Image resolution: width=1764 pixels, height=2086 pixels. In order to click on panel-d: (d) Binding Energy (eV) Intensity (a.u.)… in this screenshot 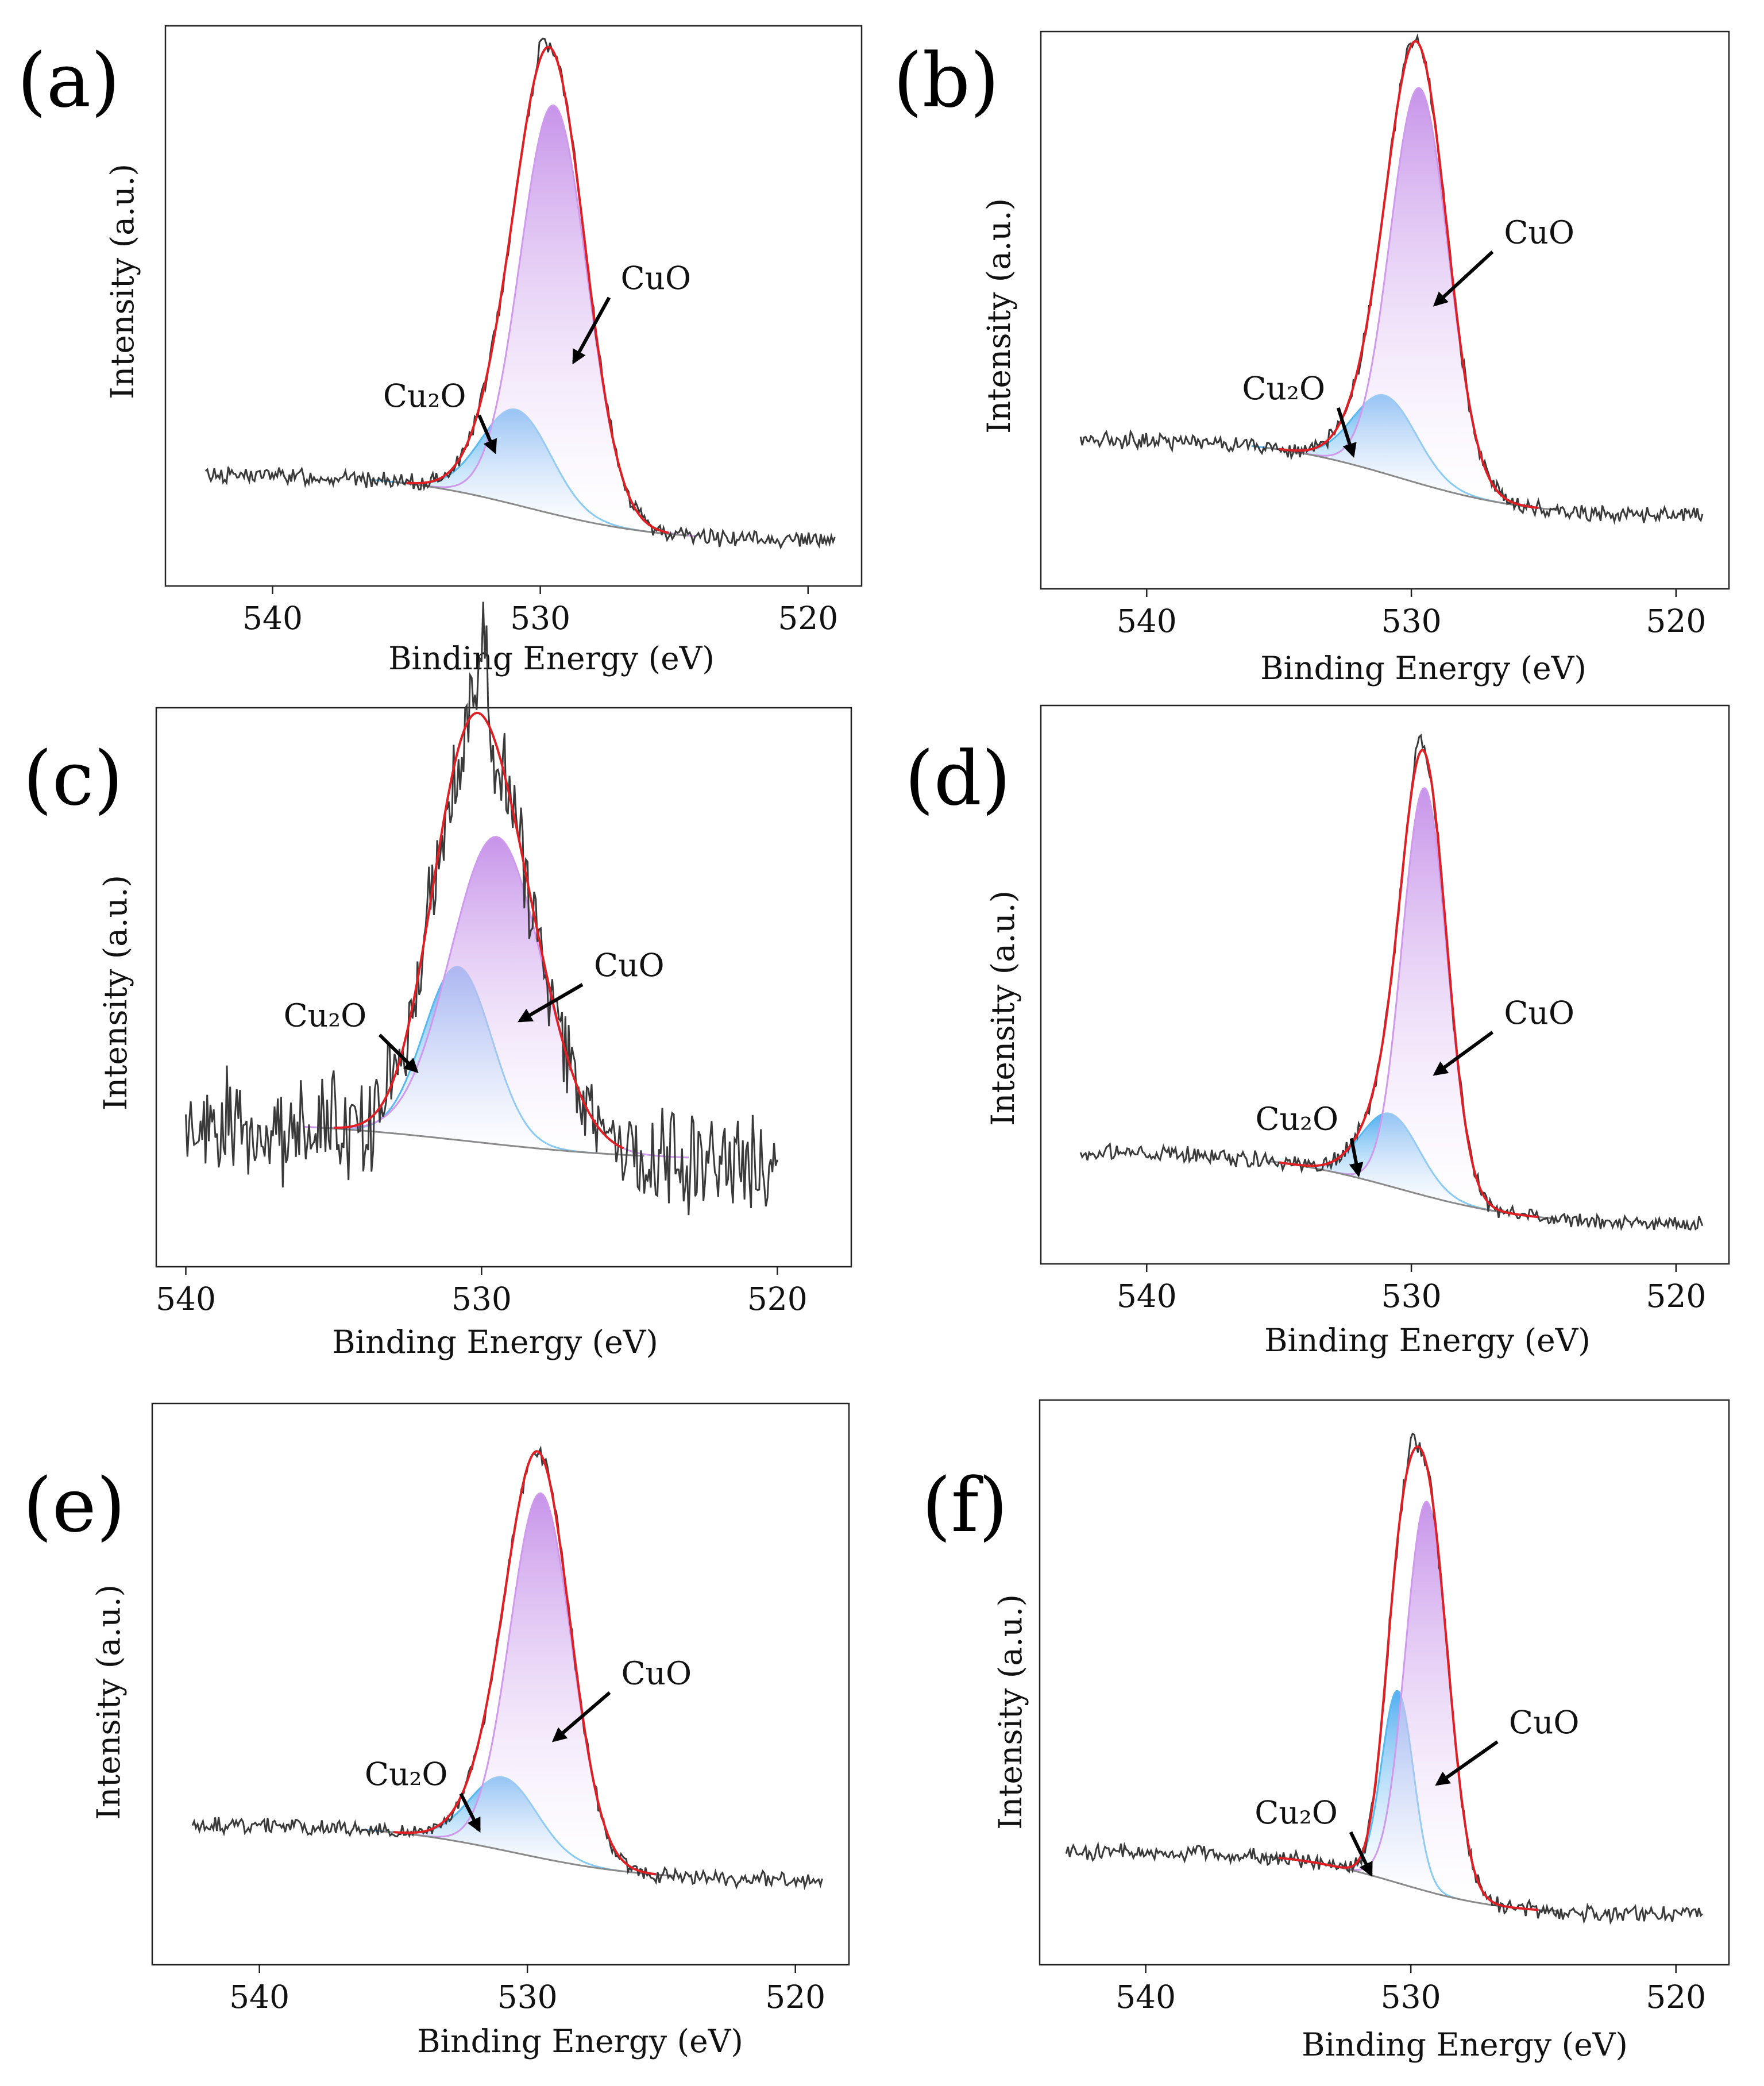, I will do `click(1317, 1031)`.